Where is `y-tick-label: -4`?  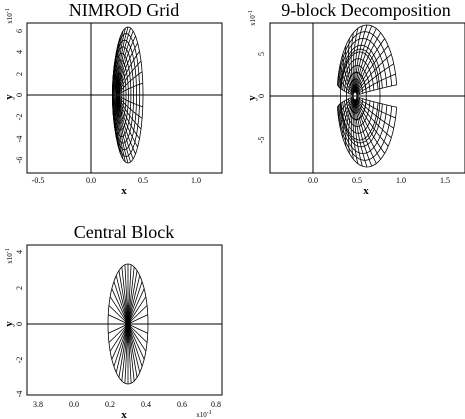 y-tick-label: -4 is located at coordinates (19, 394).